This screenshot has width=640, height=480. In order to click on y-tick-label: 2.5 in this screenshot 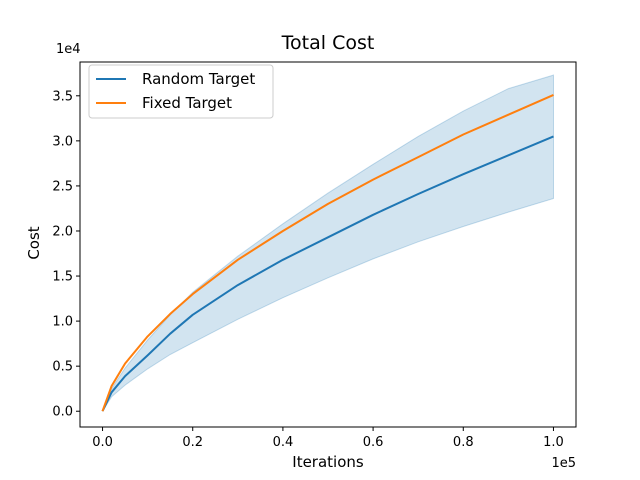, I will do `click(62, 186)`.